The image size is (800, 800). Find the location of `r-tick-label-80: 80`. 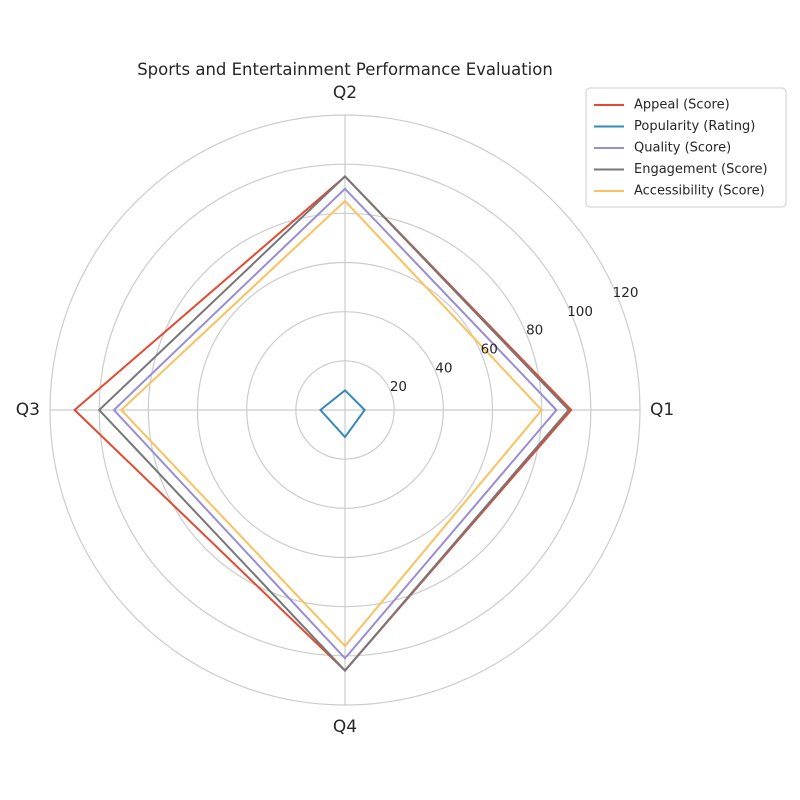

r-tick-label-80: 80 is located at coordinates (534, 331).